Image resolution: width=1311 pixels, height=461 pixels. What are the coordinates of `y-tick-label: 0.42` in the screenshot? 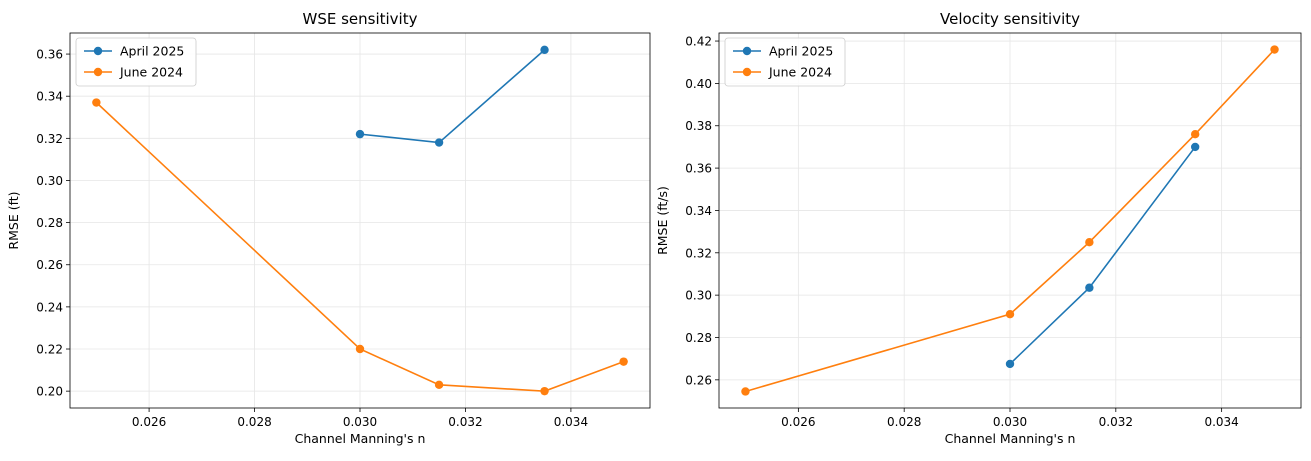 It's located at (698, 42).